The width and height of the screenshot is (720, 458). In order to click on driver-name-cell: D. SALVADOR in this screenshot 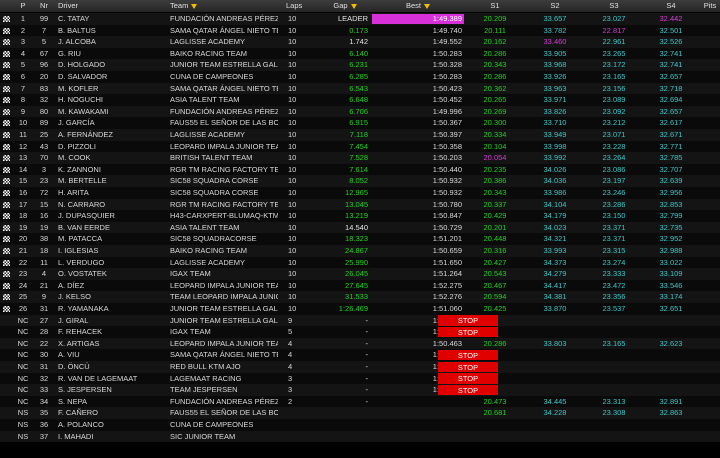, I will do `click(83, 76)`.